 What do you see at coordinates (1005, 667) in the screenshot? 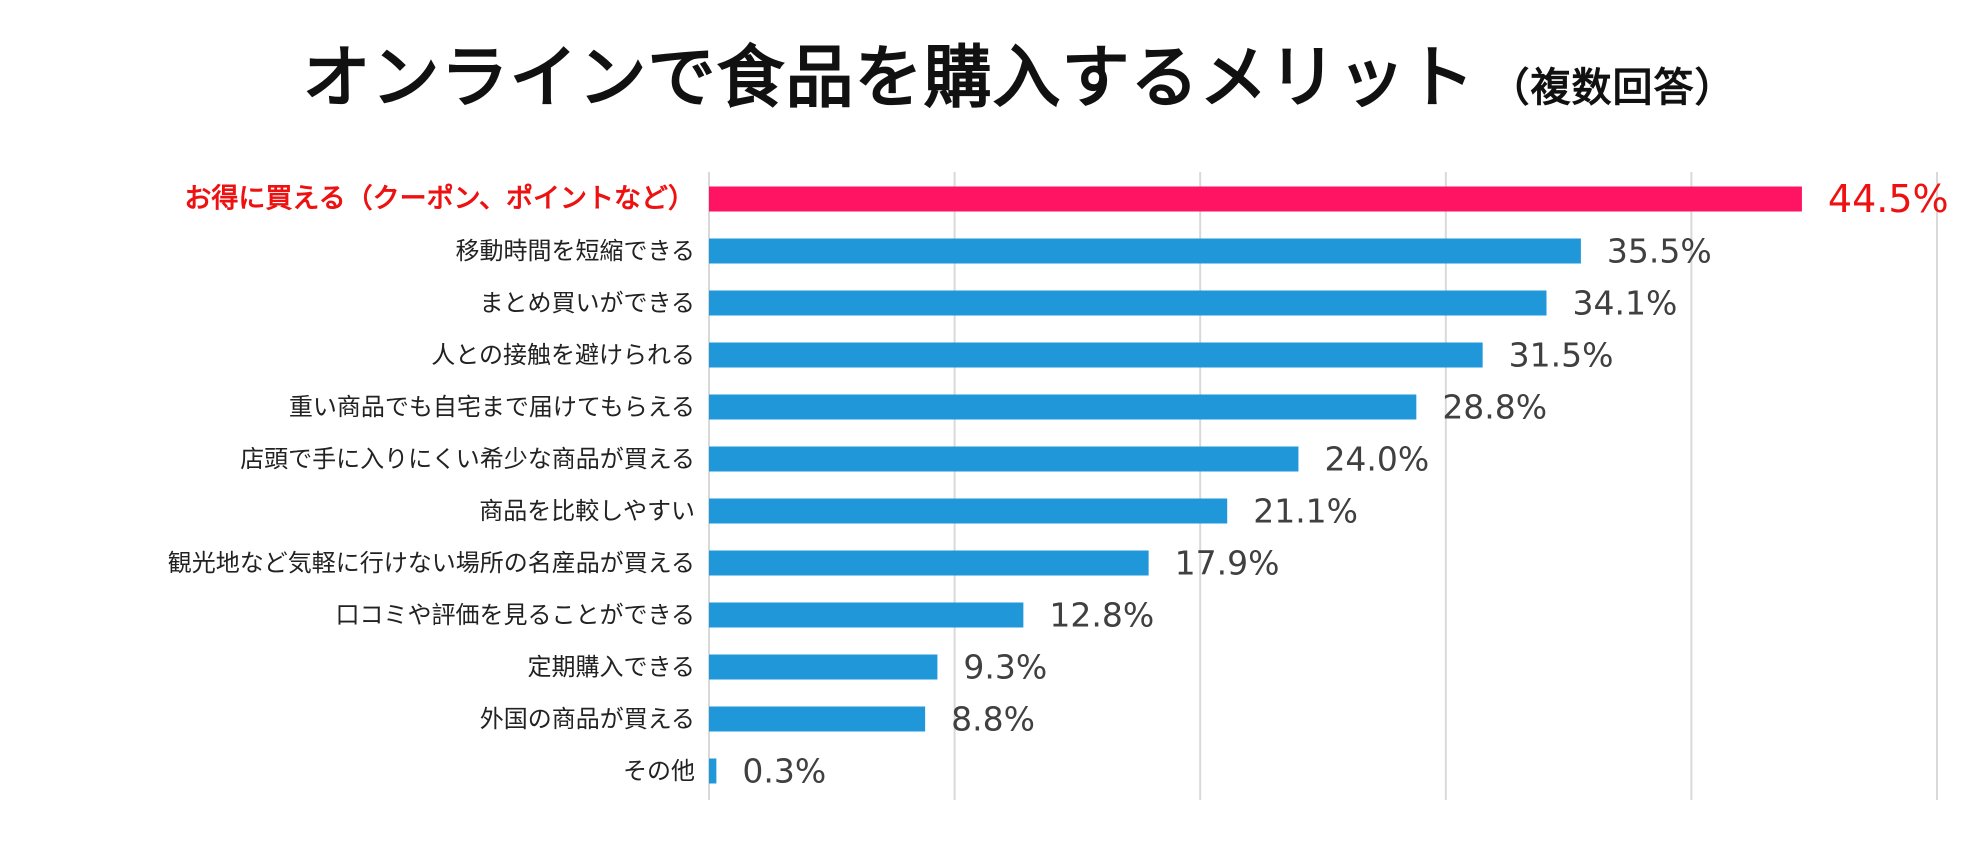
I see `data-label: 9.3%` at bounding box center [1005, 667].